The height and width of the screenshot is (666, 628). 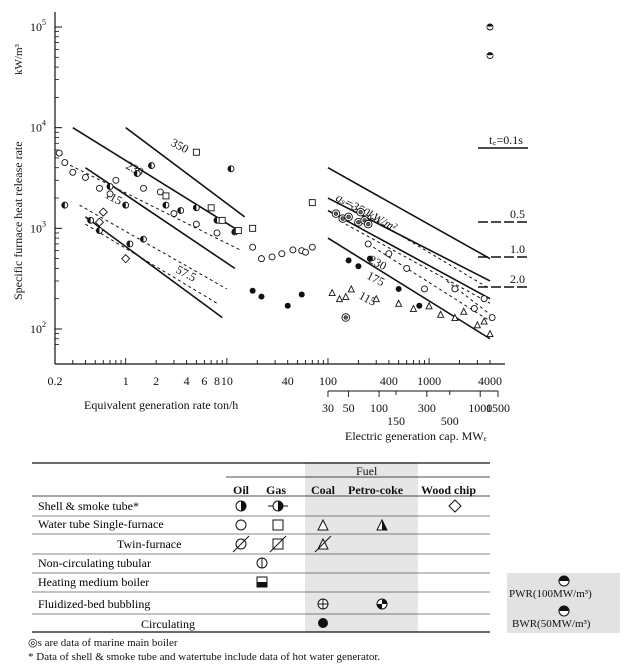 I want to click on x2-tick-label: 100, so click(x=379, y=408).